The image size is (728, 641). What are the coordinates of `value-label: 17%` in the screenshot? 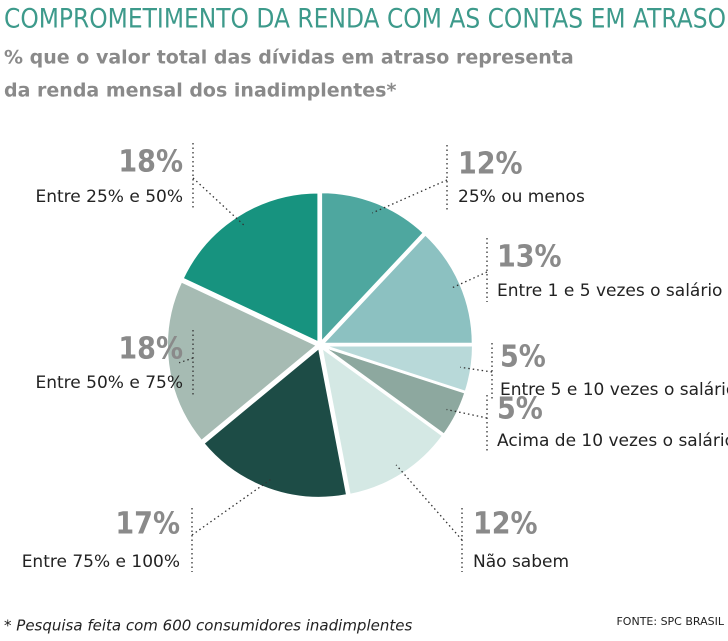 It's located at (147, 524).